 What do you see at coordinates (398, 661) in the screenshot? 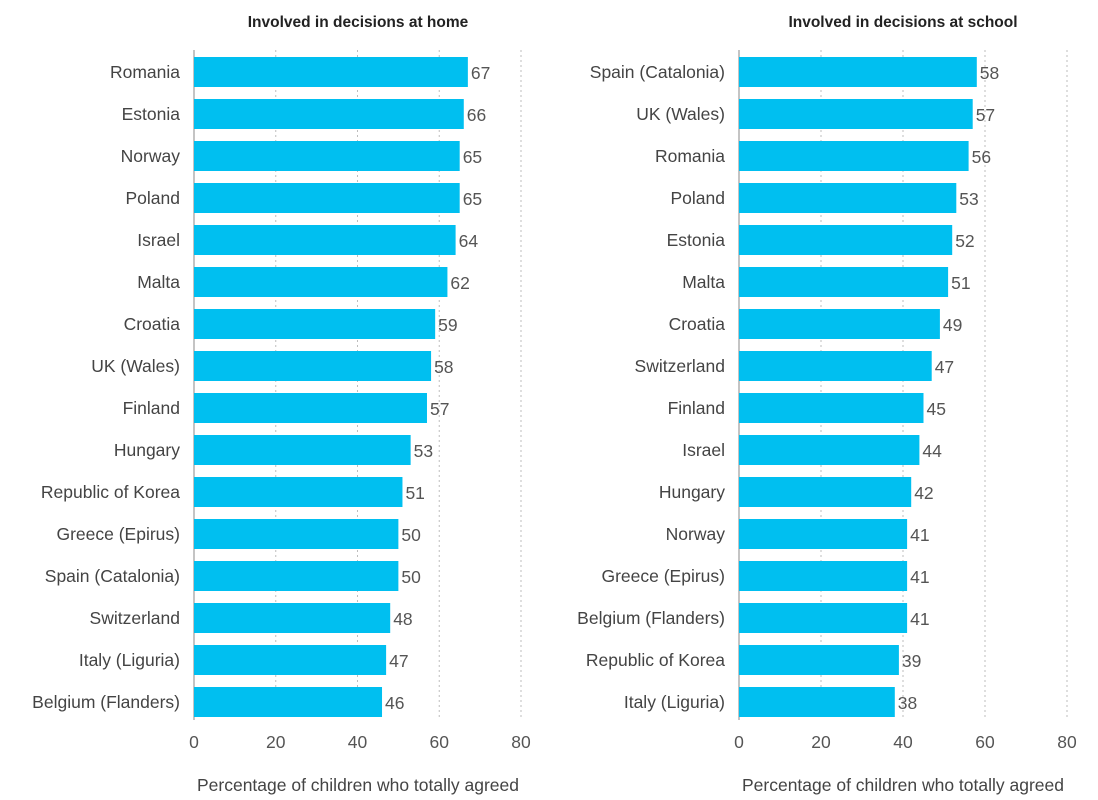
I see `data-label: 47` at bounding box center [398, 661].